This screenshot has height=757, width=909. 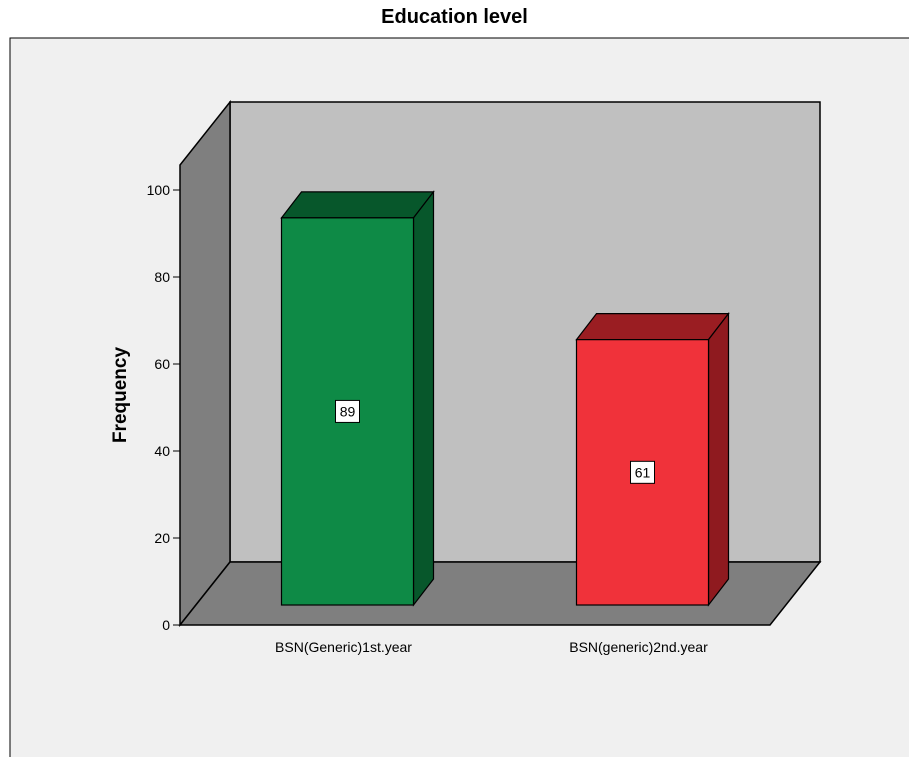 I want to click on y-tick-label: 0, so click(x=166, y=625).